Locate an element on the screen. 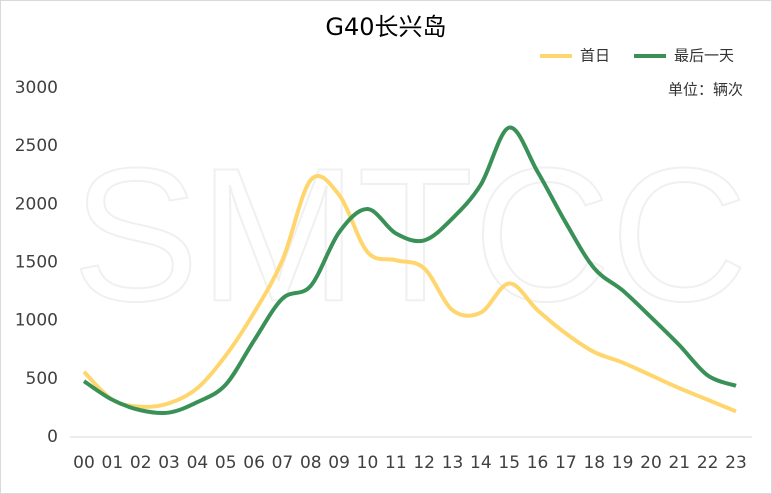 The image size is (772, 494). legend-label: 最后一天 is located at coordinates (704, 56).